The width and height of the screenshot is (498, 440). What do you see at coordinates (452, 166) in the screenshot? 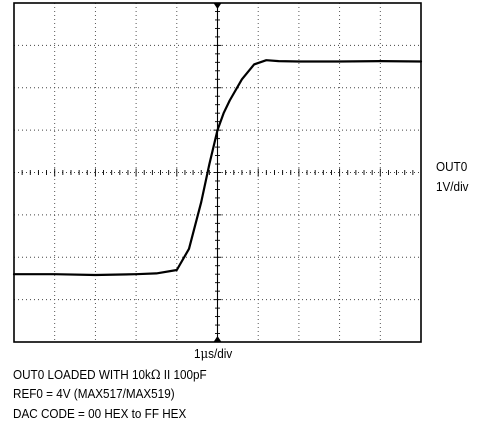
I see `channel-label: OUT0` at bounding box center [452, 166].